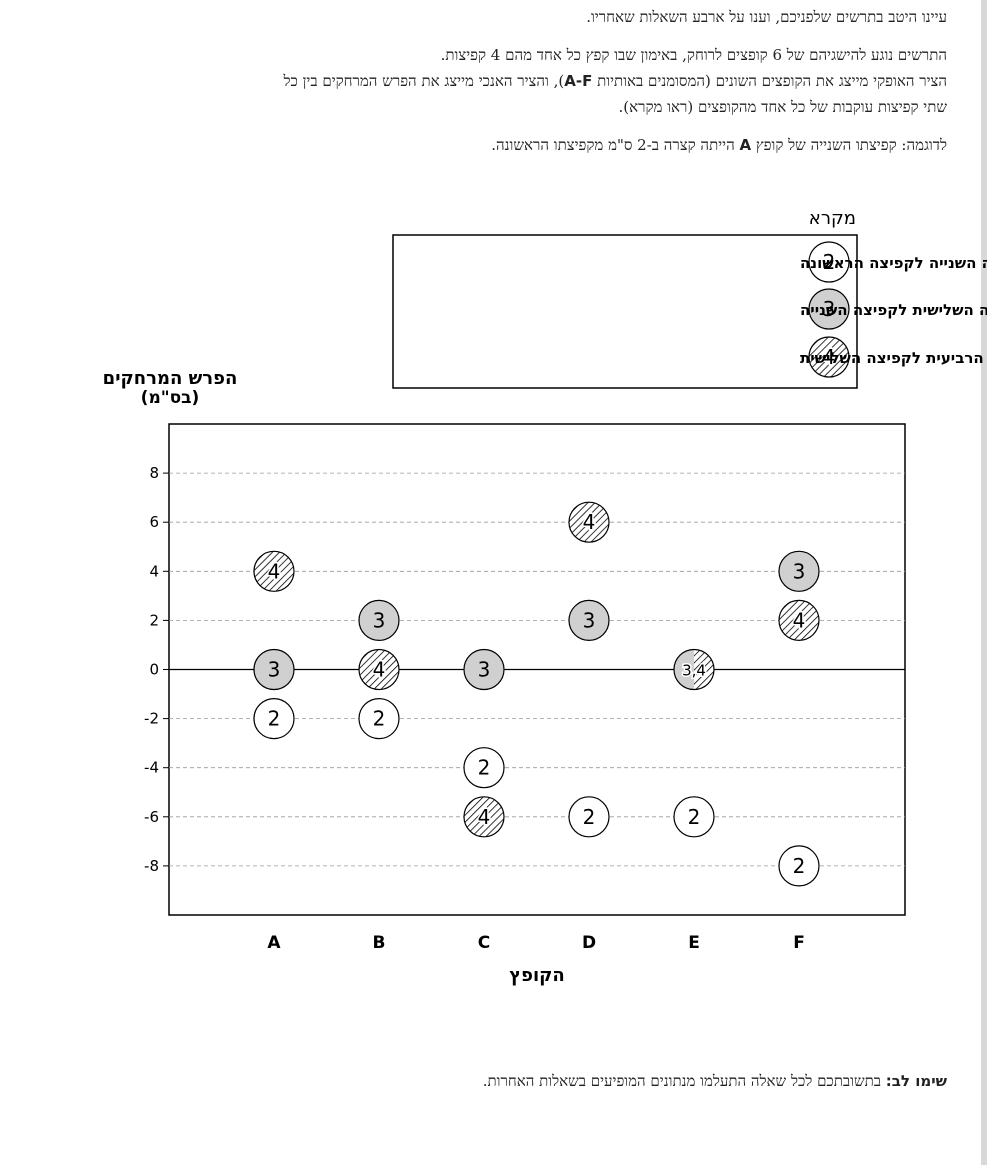  I want to click on y-tick-label: 2, so click(154, 620).